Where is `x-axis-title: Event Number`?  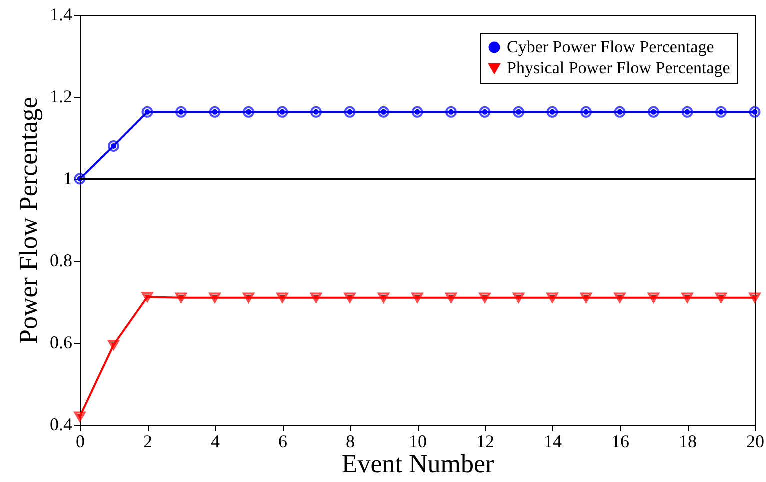
x-axis-title: Event Number is located at coordinates (418, 464).